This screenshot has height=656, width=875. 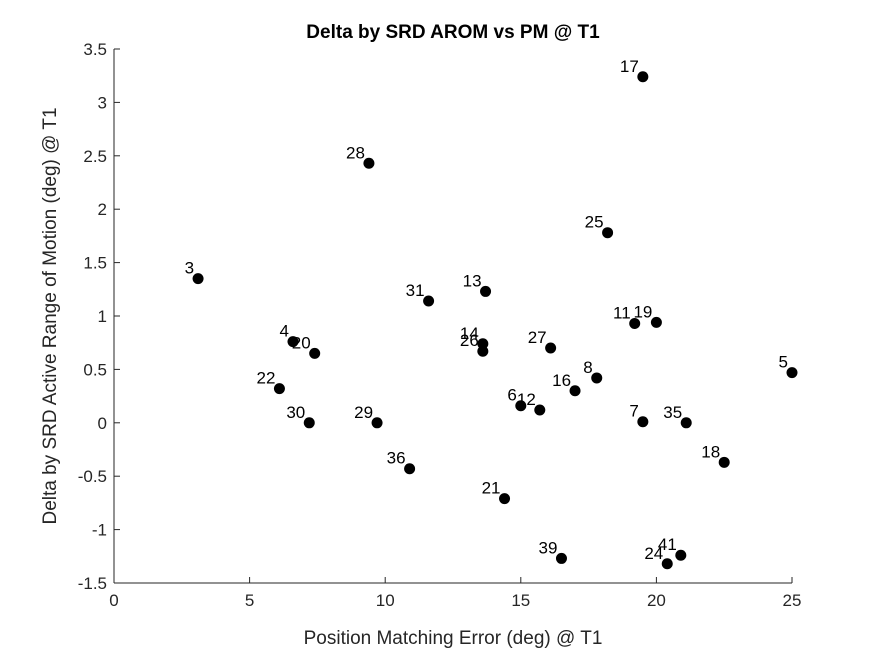 I want to click on data-point-label: 31, so click(x=415, y=290).